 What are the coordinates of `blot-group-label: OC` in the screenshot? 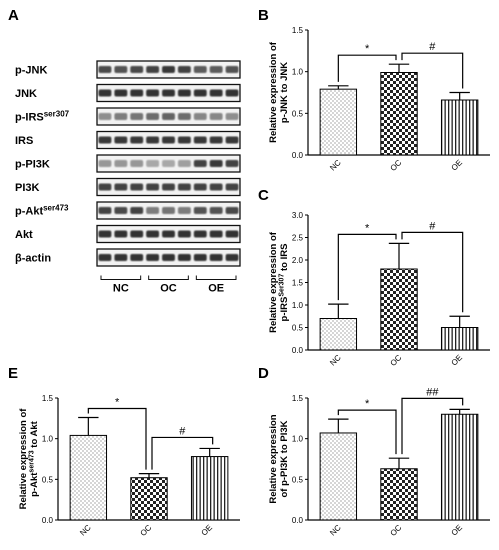 It's located at (168, 289).